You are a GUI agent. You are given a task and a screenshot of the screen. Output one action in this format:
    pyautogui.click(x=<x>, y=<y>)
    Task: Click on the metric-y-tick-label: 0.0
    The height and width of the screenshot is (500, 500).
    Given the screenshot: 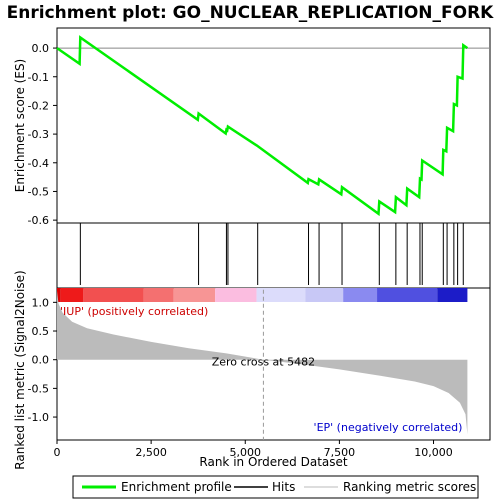 What is the action you would take?
    pyautogui.click(x=41, y=360)
    